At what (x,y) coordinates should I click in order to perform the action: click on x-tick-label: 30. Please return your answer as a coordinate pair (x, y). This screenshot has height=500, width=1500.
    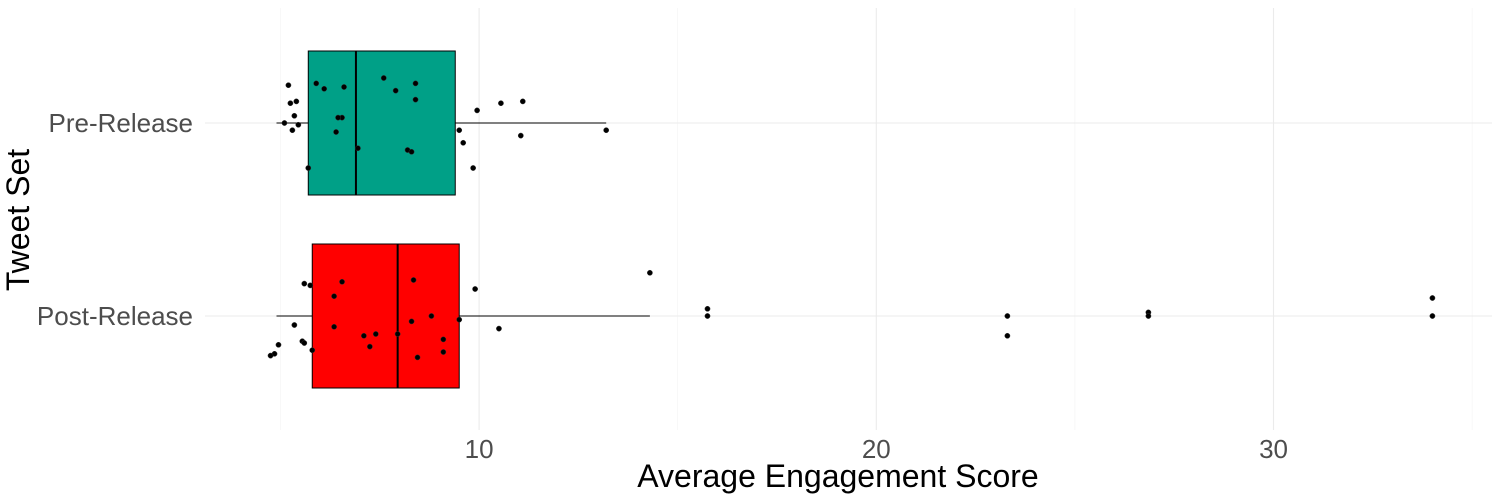
    Looking at the image, I should click on (1273, 449).